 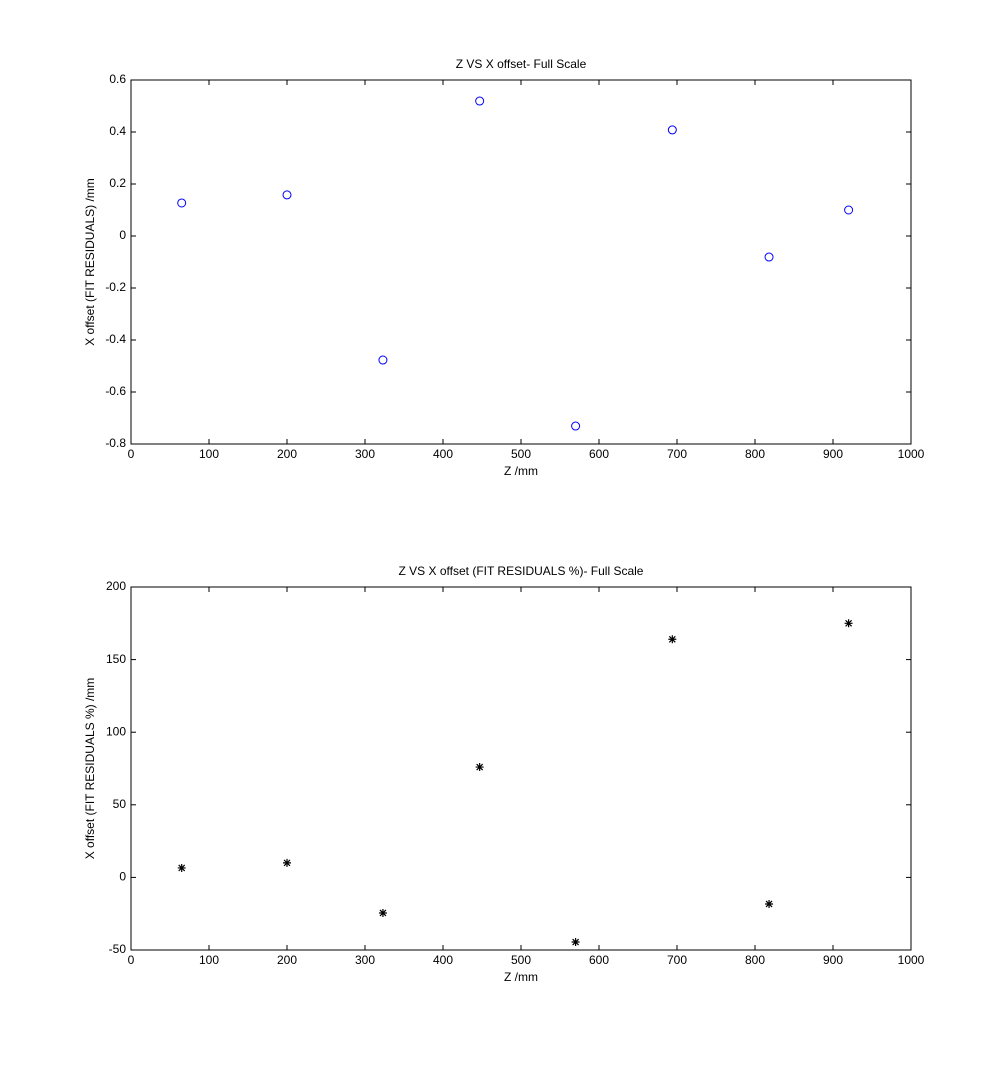 I want to click on y-tick-label: -0.2, so click(x=115, y=287).